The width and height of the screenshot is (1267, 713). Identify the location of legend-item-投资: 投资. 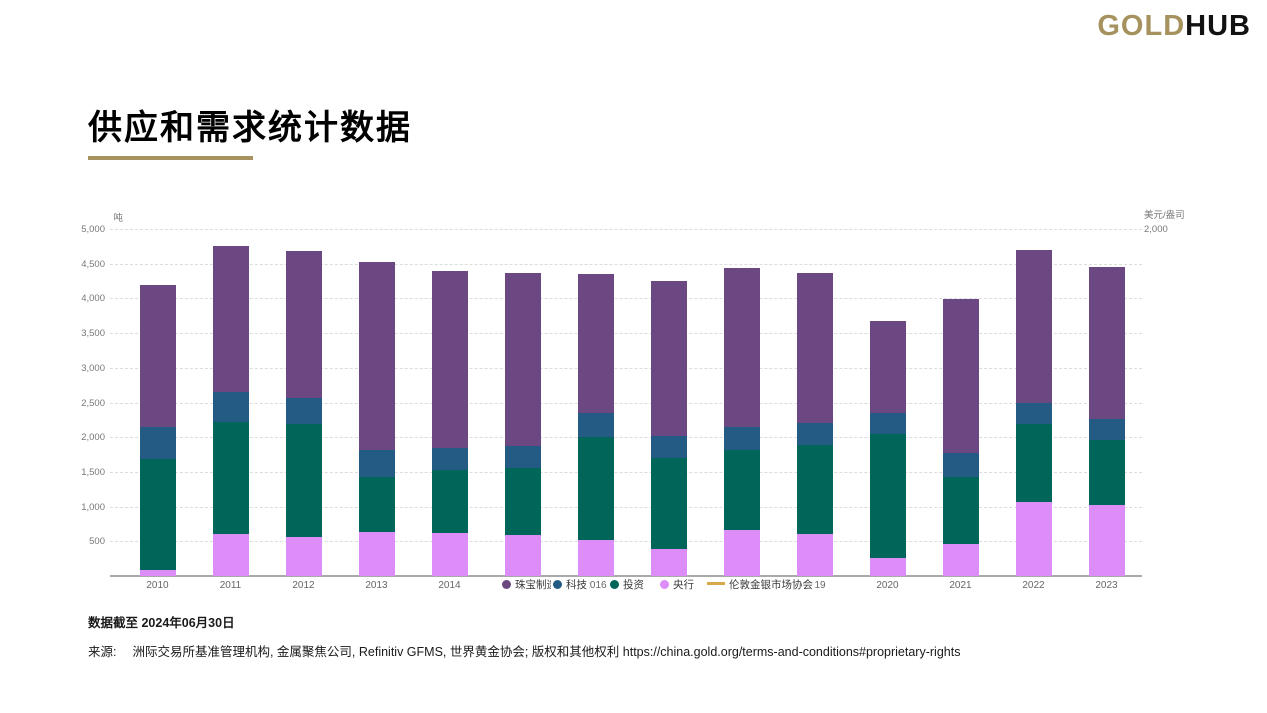
(627, 584).